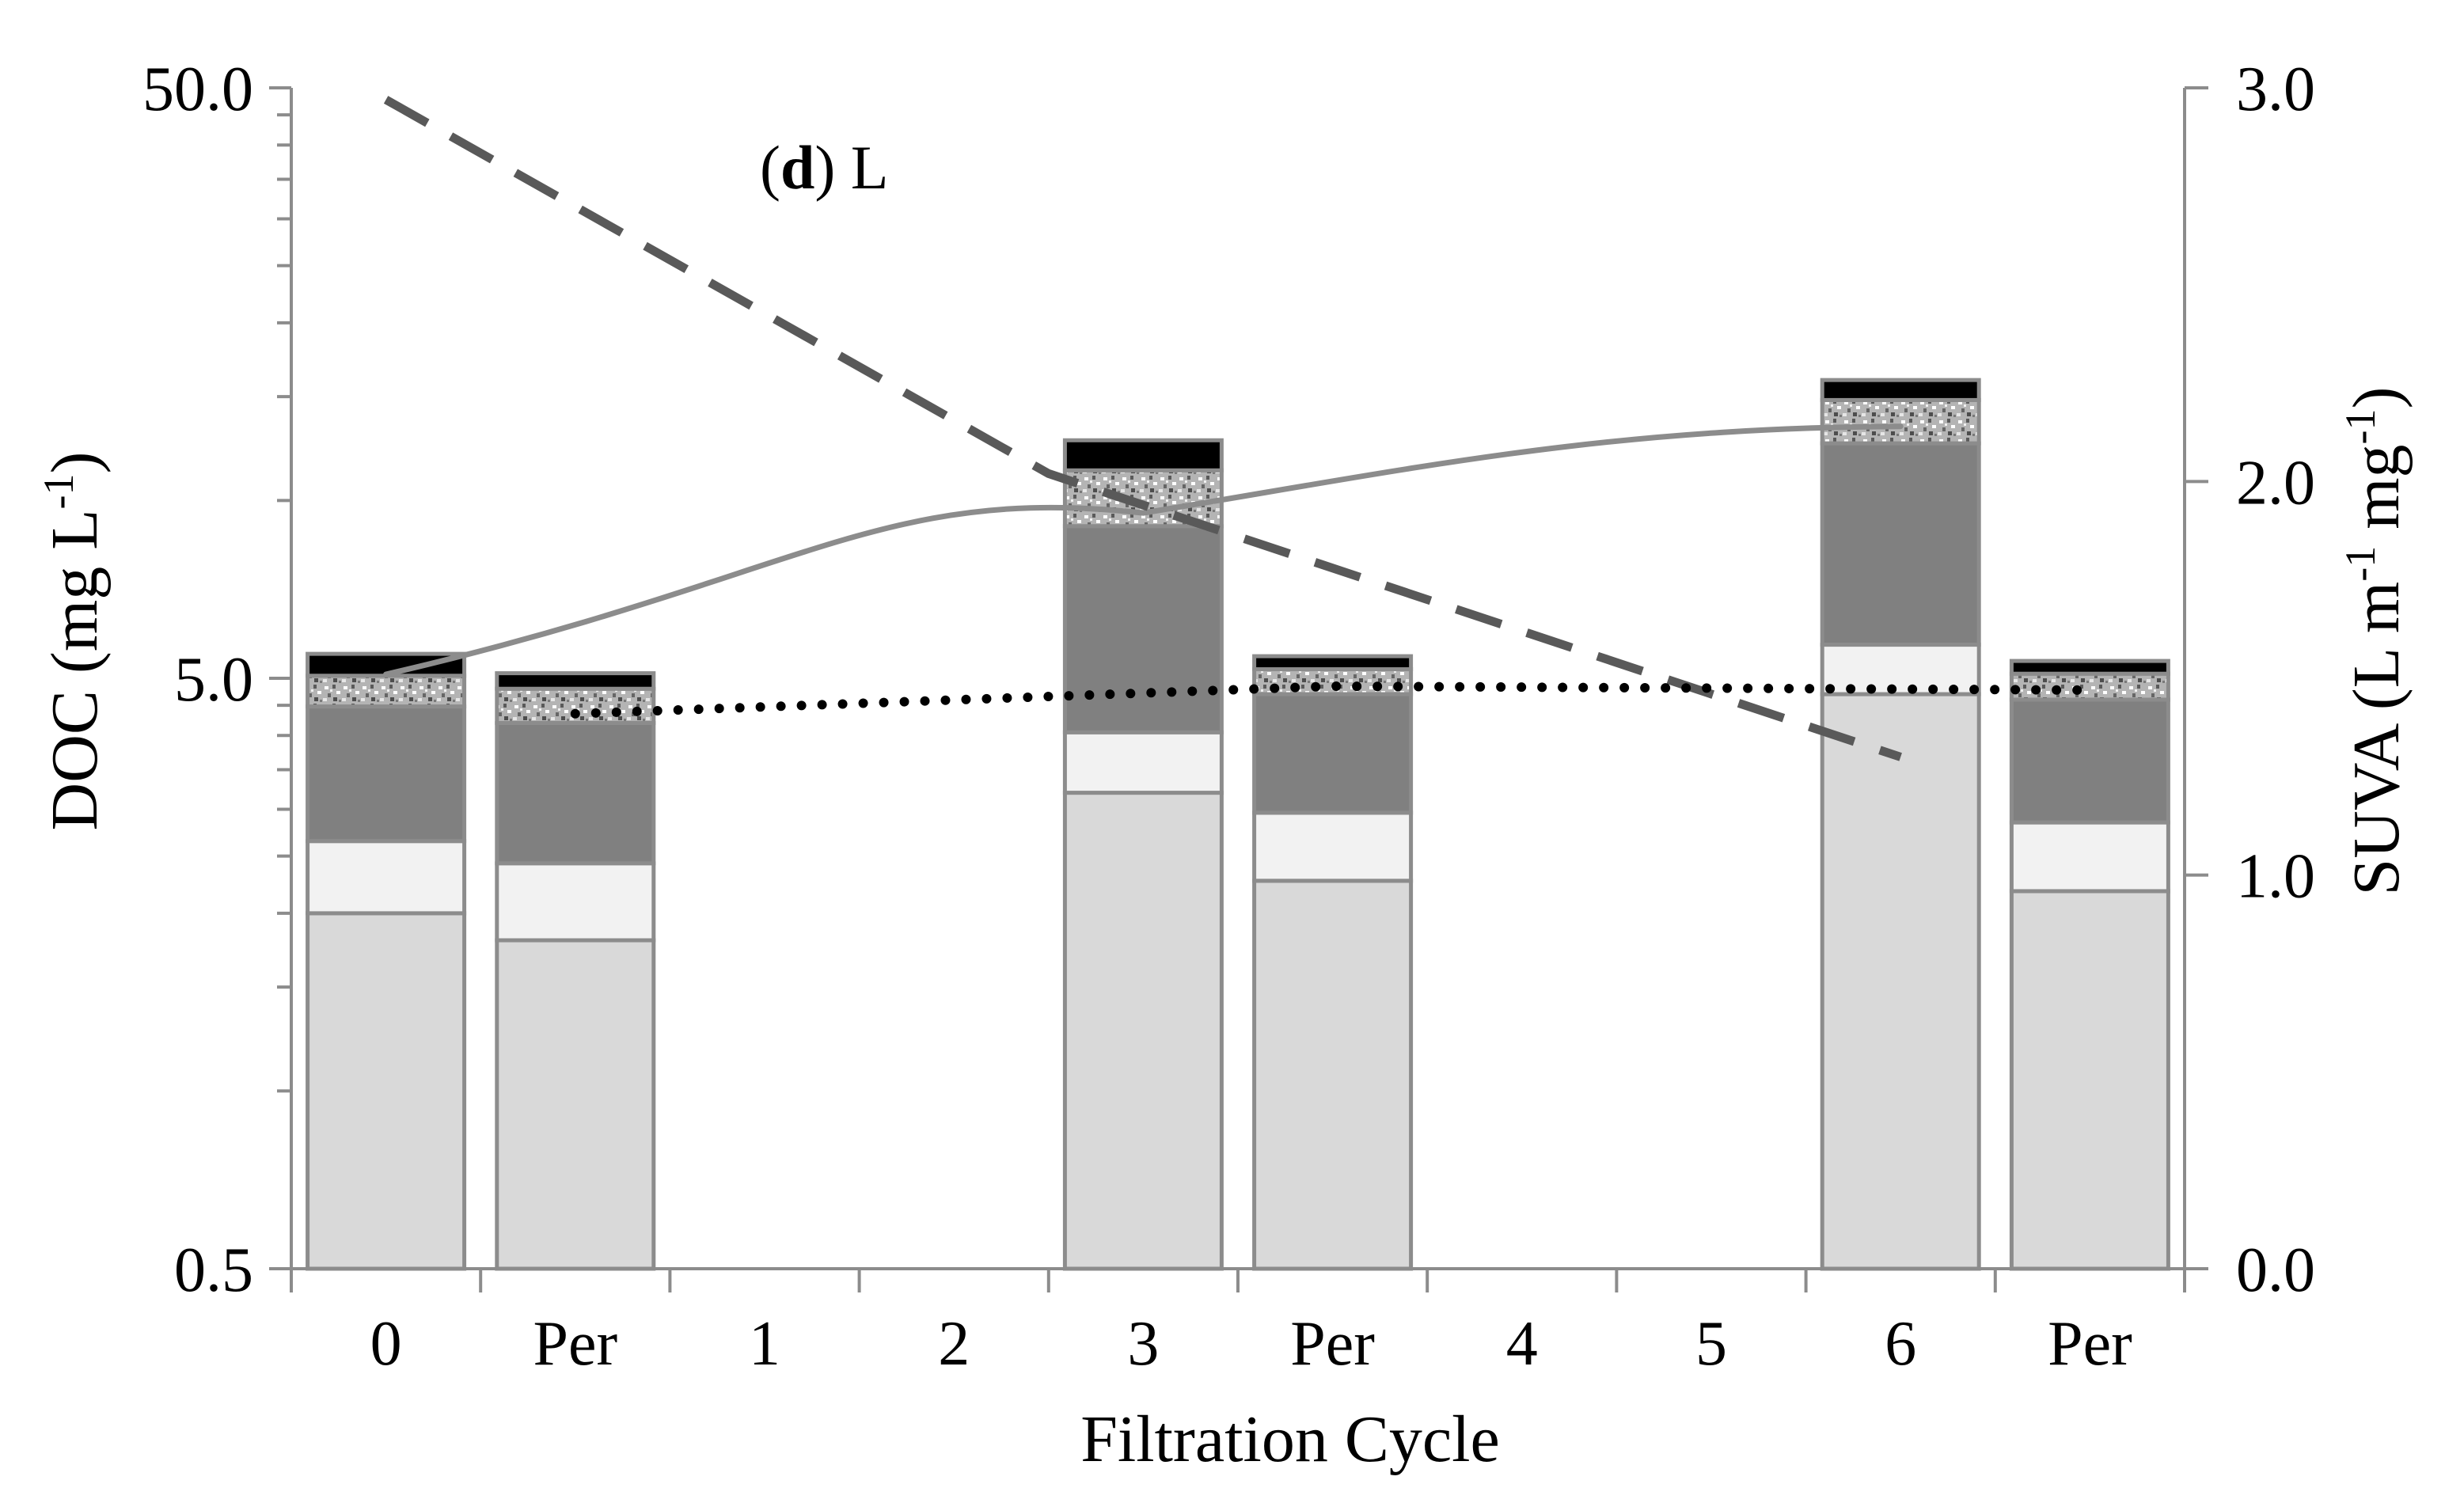 The height and width of the screenshot is (1503, 2464). Describe the element at coordinates (213, 1270) in the screenshot. I see `left-tick-label: 0.5` at that location.